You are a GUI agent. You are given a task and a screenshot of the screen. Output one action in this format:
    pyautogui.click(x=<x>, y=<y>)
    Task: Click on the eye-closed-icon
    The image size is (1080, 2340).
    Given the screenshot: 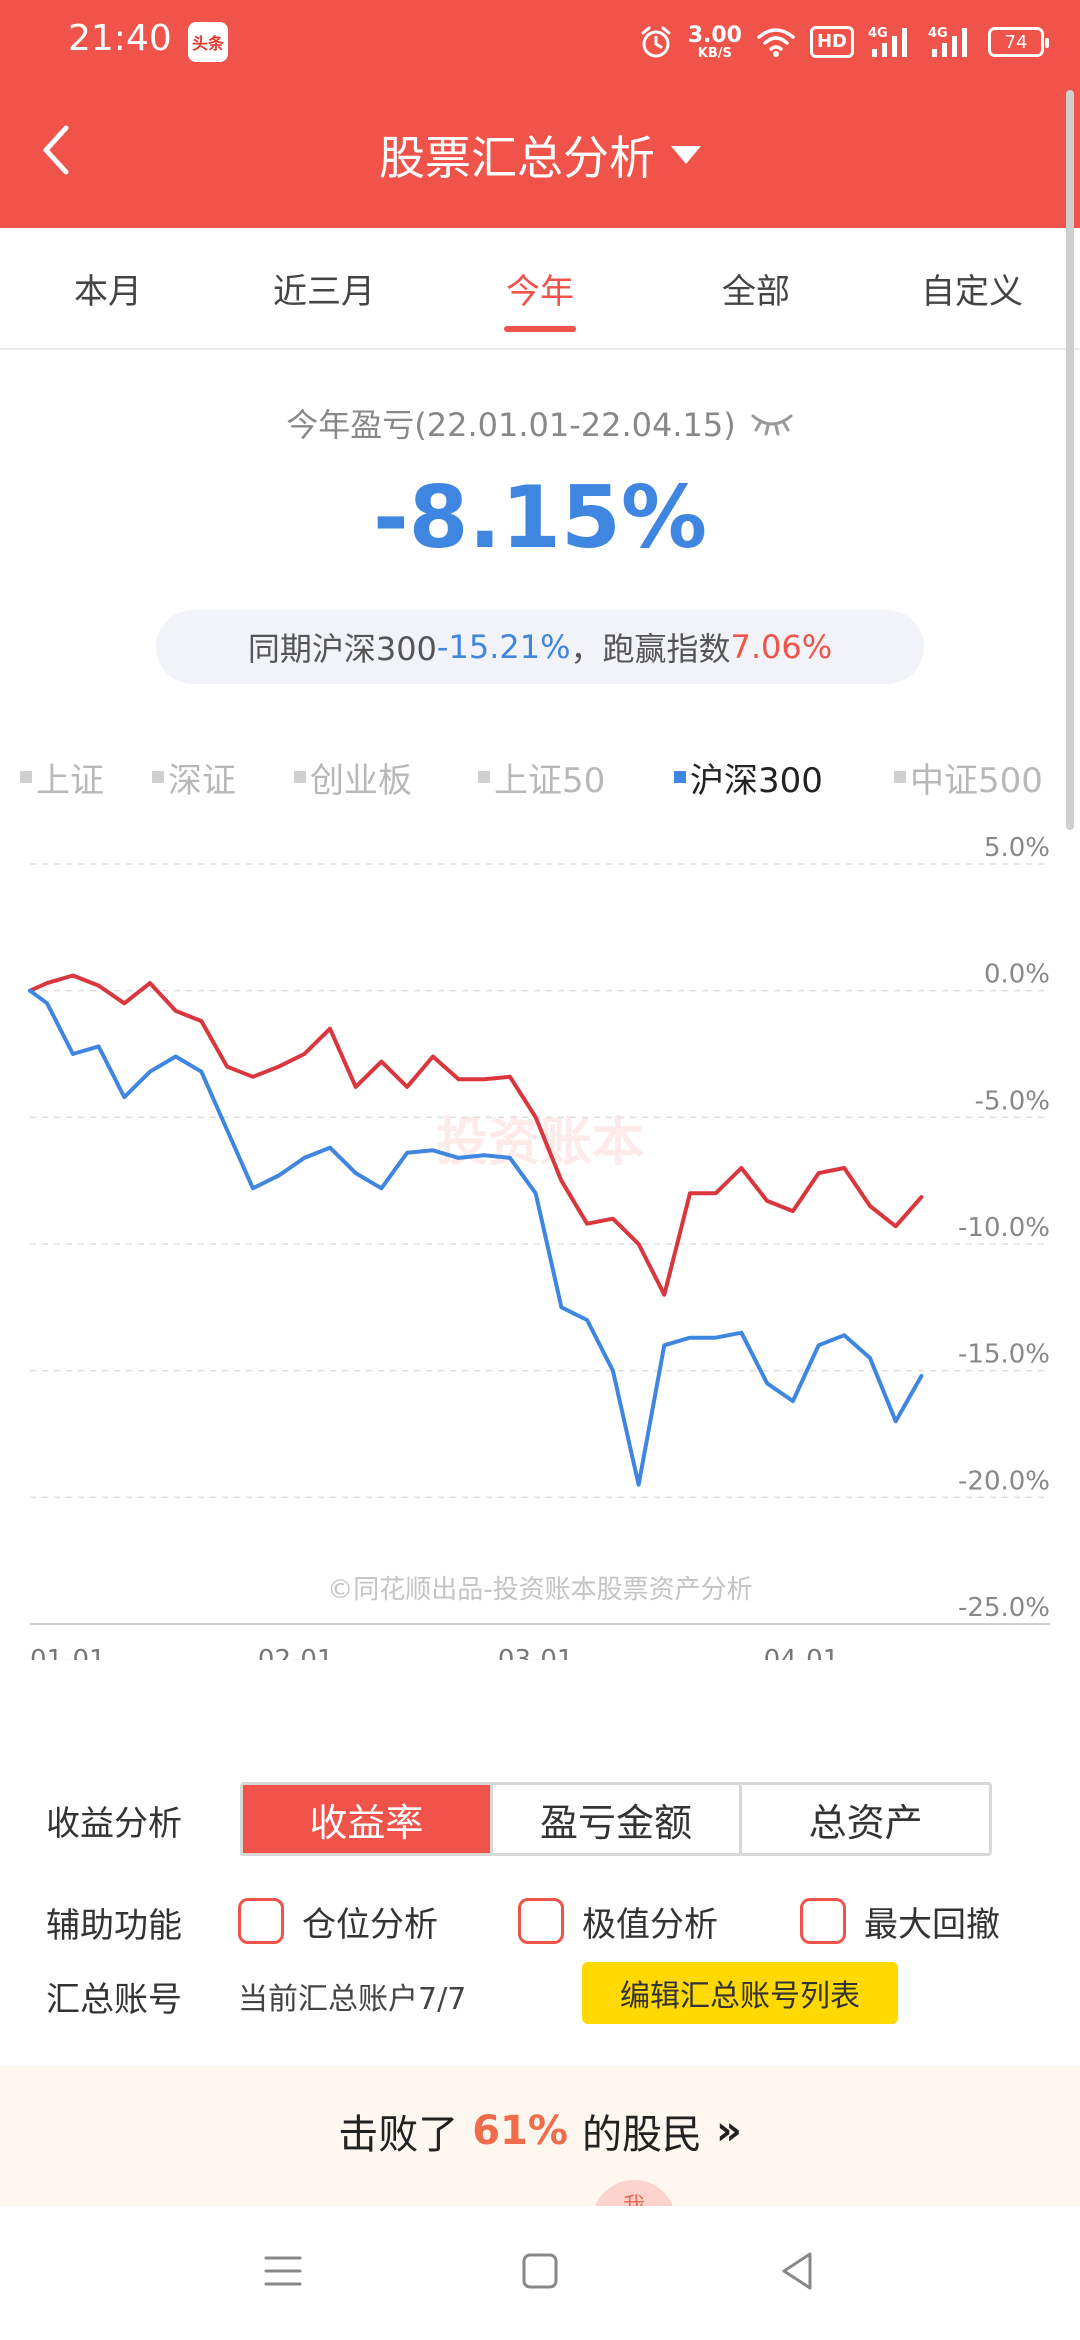 What is the action you would take?
    pyautogui.click(x=772, y=423)
    